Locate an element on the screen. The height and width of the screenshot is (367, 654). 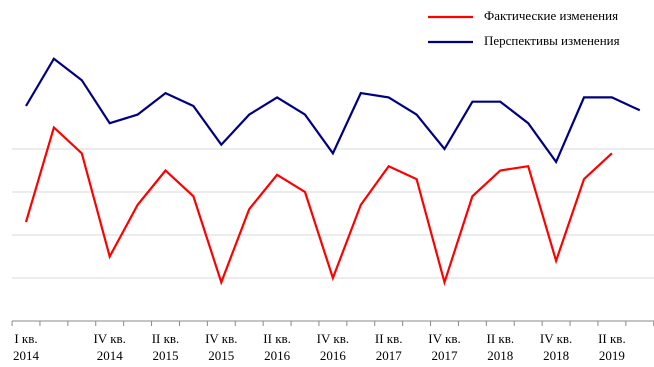
x-tick-label: IV кв. 2018 is located at coordinates (556, 347).